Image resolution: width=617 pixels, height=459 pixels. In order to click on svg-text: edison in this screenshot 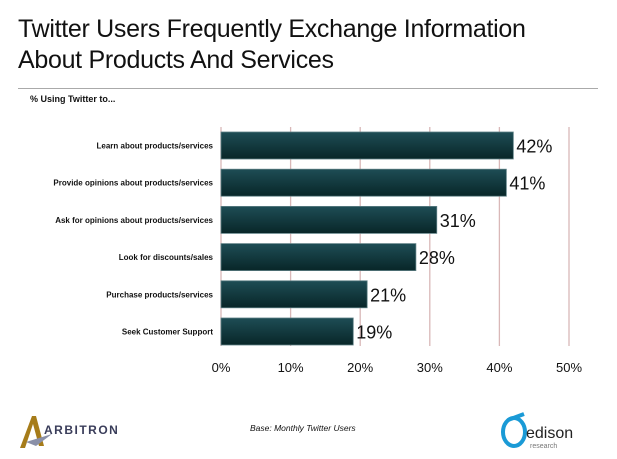, I will do `click(549, 433)`.